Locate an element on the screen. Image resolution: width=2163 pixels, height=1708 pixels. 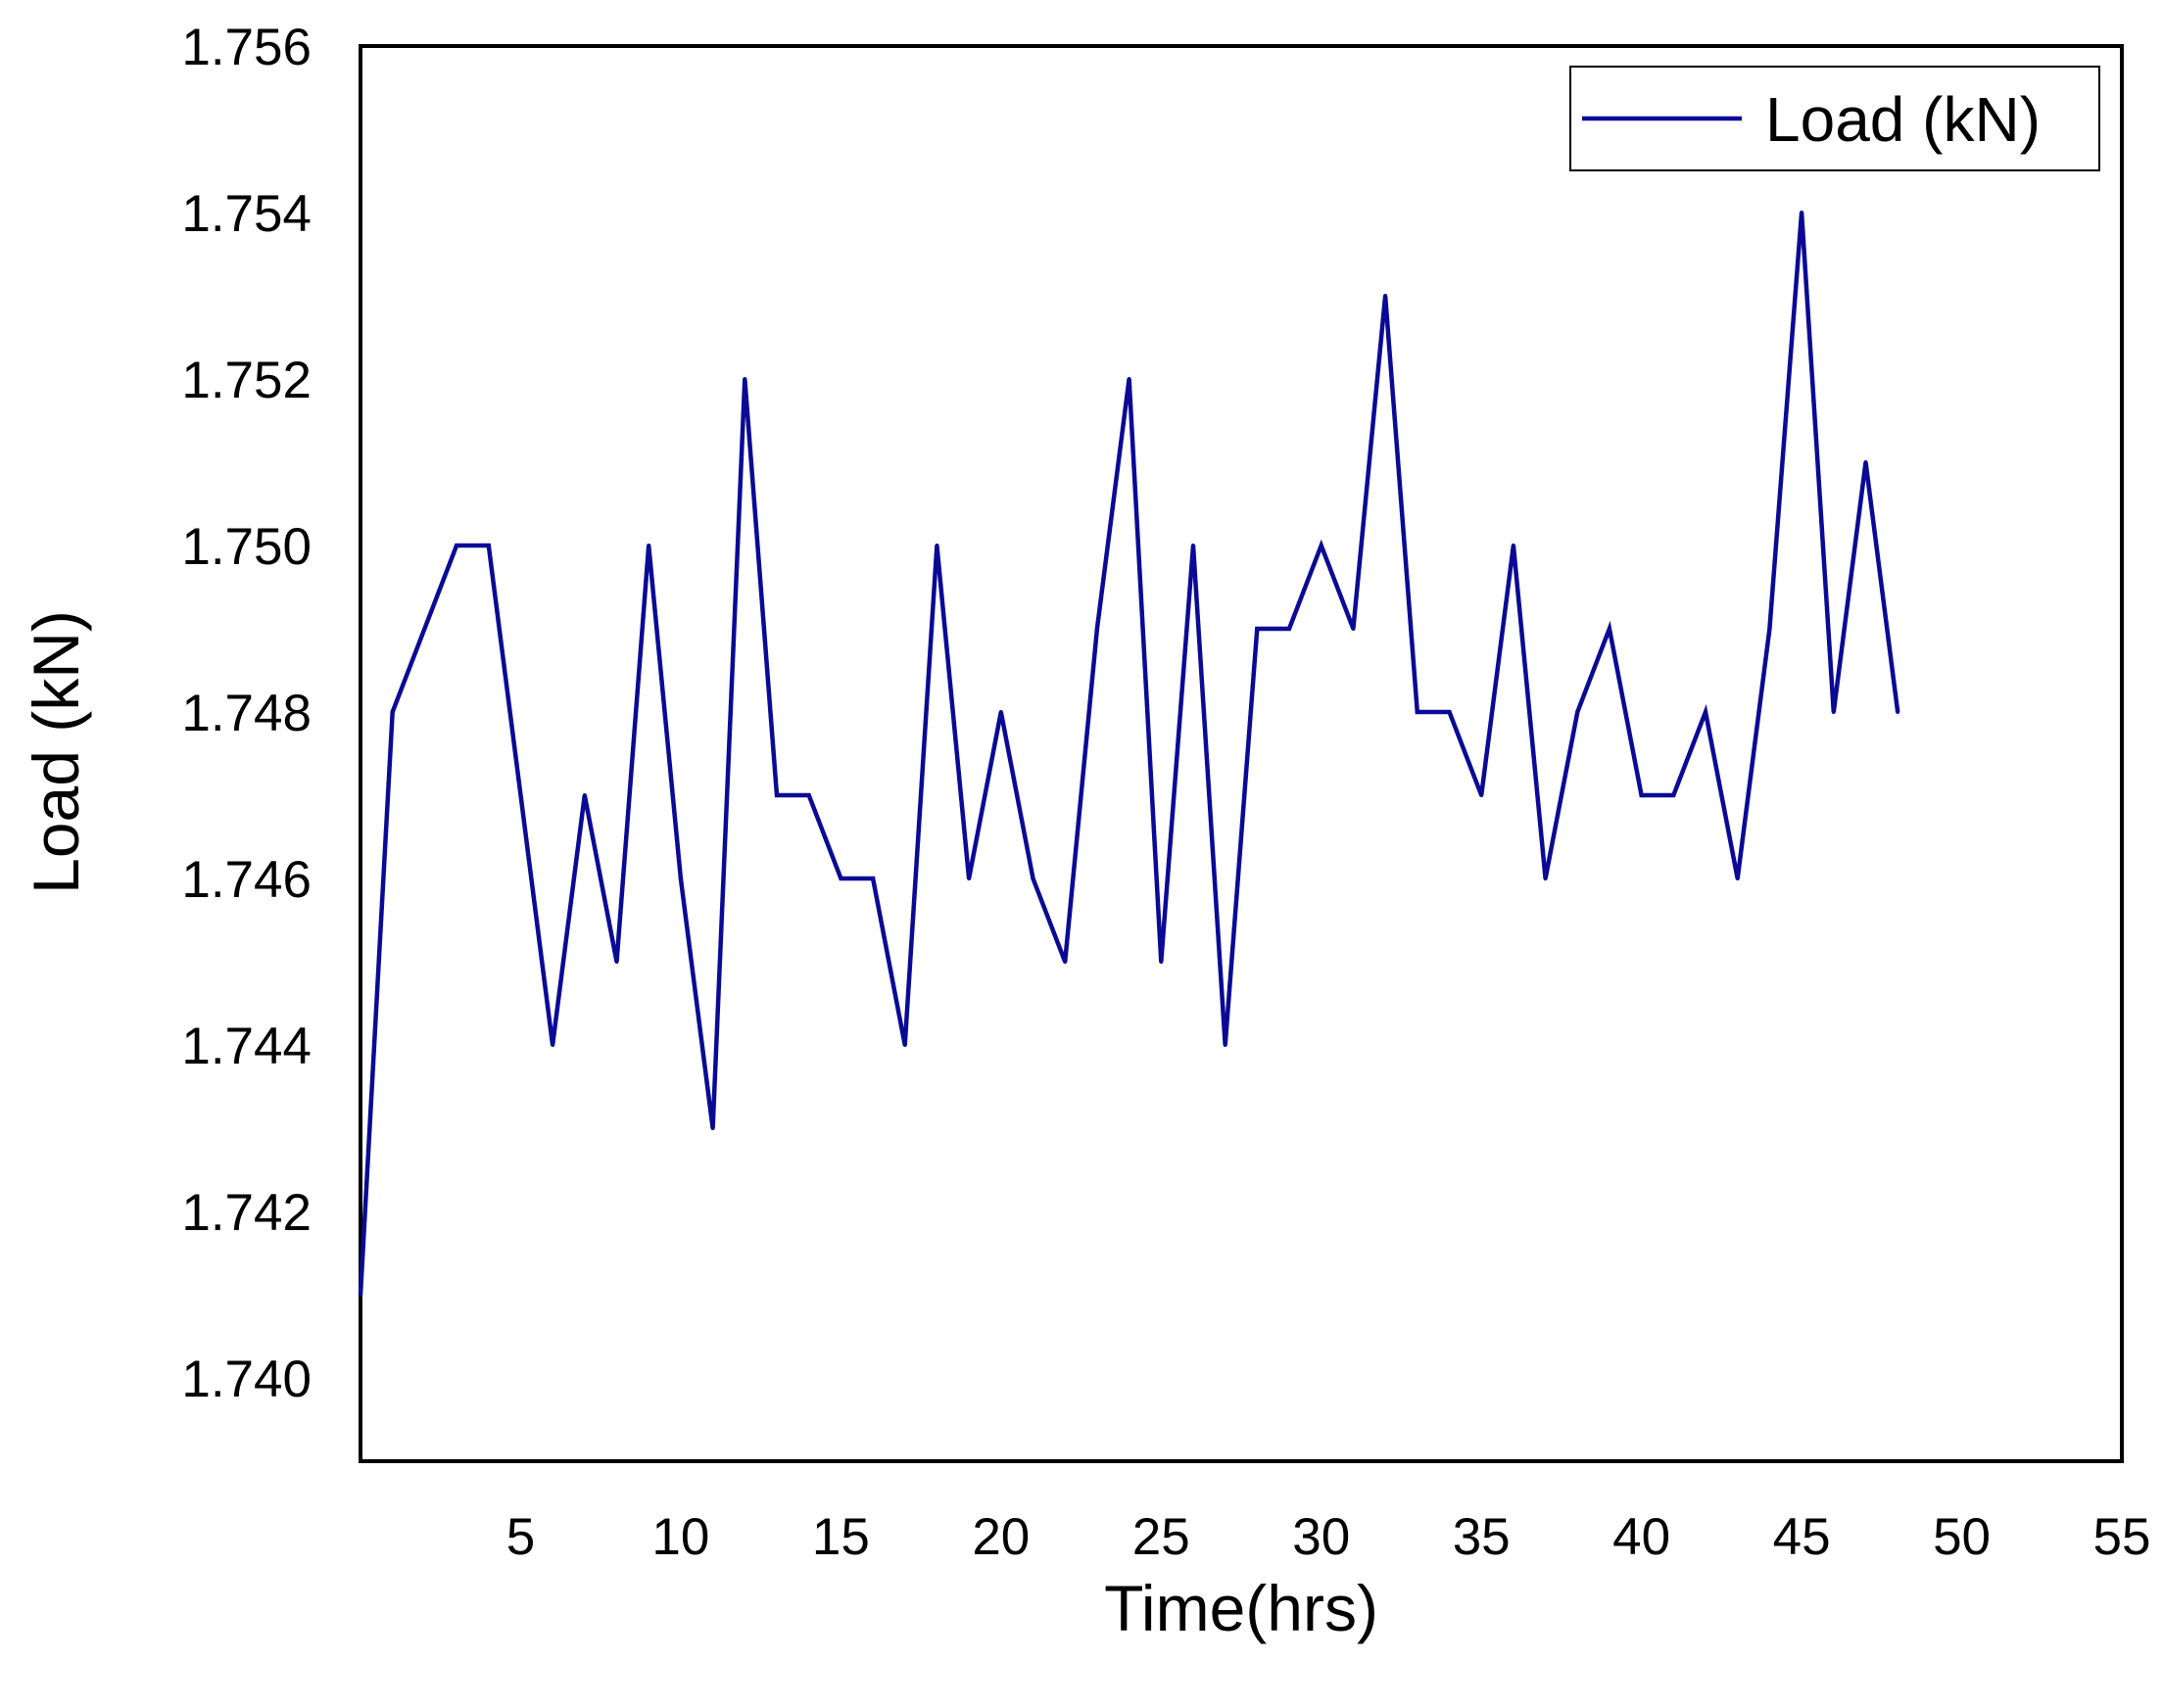
x-tick-label: 5 is located at coordinates (521, 1537).